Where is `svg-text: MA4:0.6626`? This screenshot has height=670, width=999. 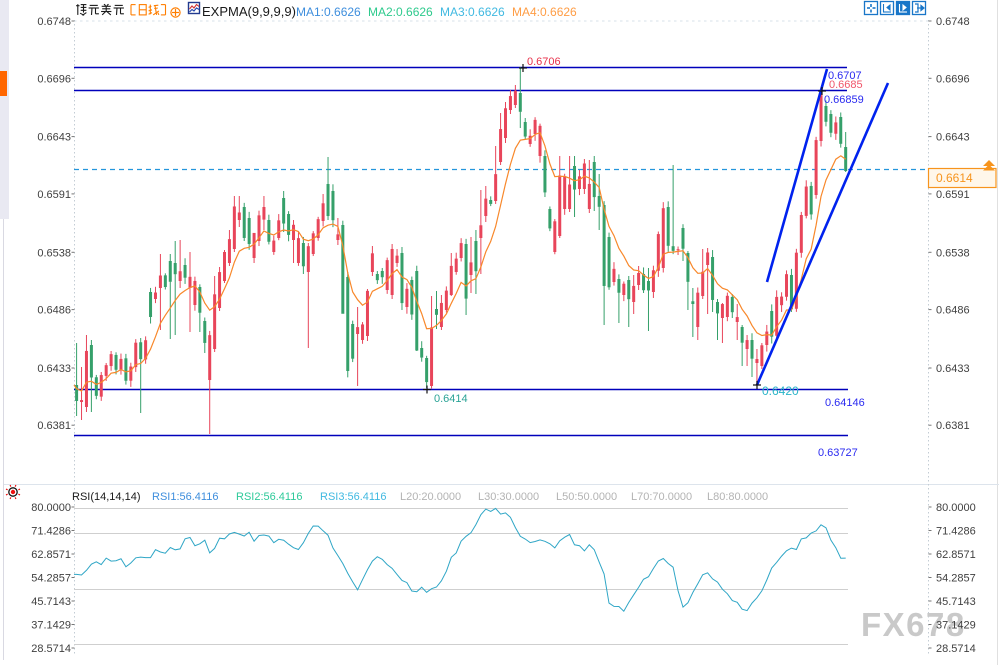
svg-text: MA4:0.6626 is located at coordinates (544, 12).